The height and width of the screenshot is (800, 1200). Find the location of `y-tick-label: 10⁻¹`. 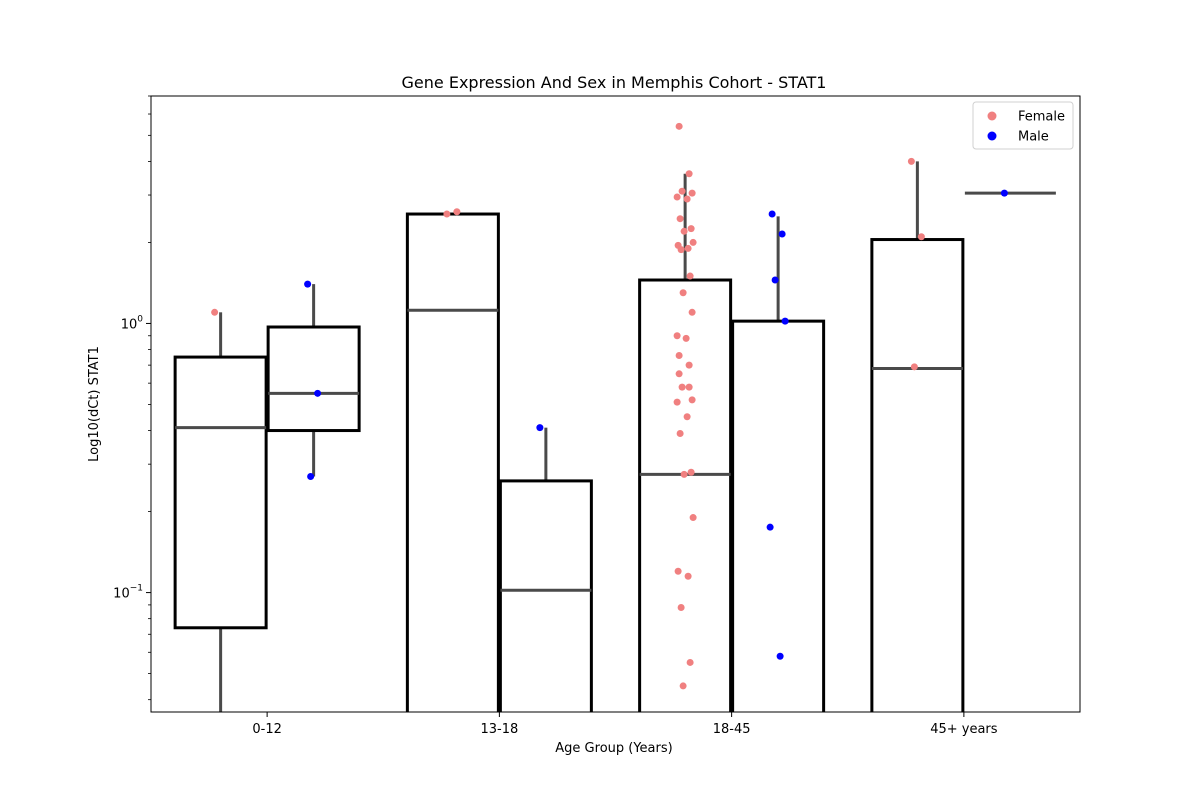

y-tick-label: 10⁻¹ is located at coordinates (128, 593).